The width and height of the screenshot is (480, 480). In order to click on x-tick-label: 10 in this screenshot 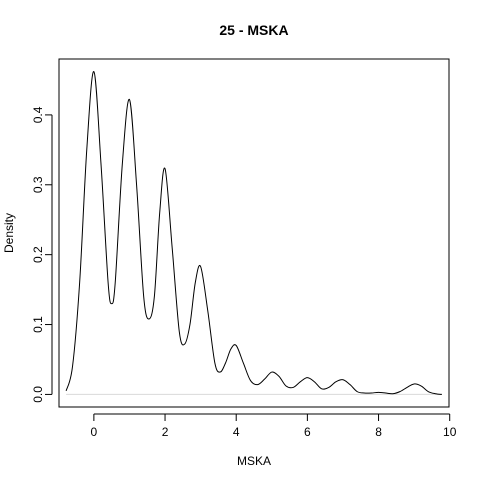, I will do `click(450, 432)`.